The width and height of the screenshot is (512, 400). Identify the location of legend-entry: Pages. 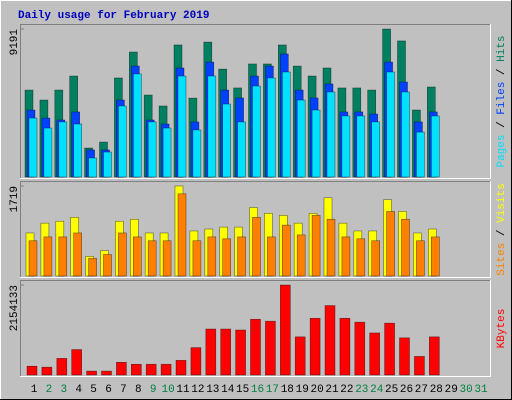
(502, 151).